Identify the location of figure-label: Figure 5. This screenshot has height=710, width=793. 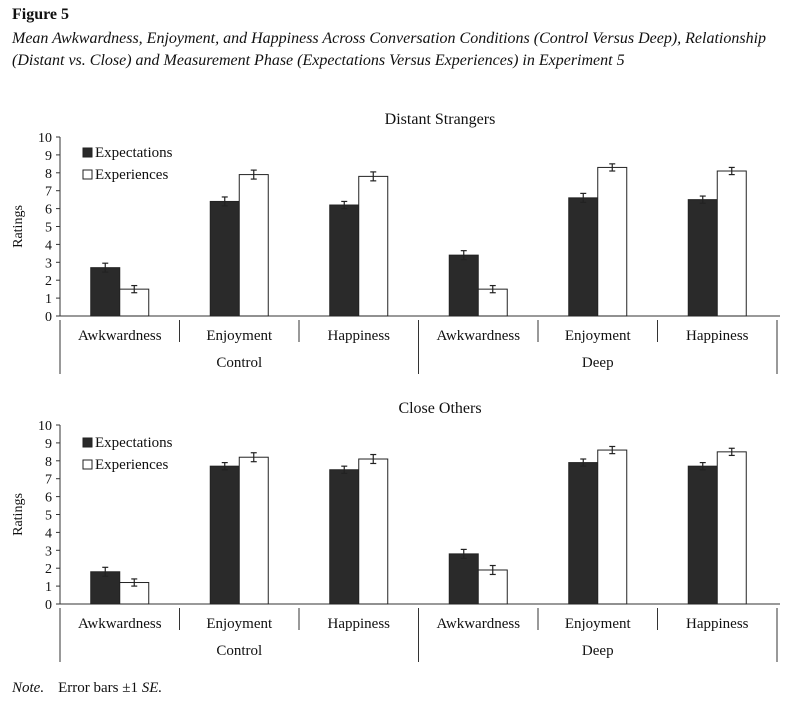
(41, 14).